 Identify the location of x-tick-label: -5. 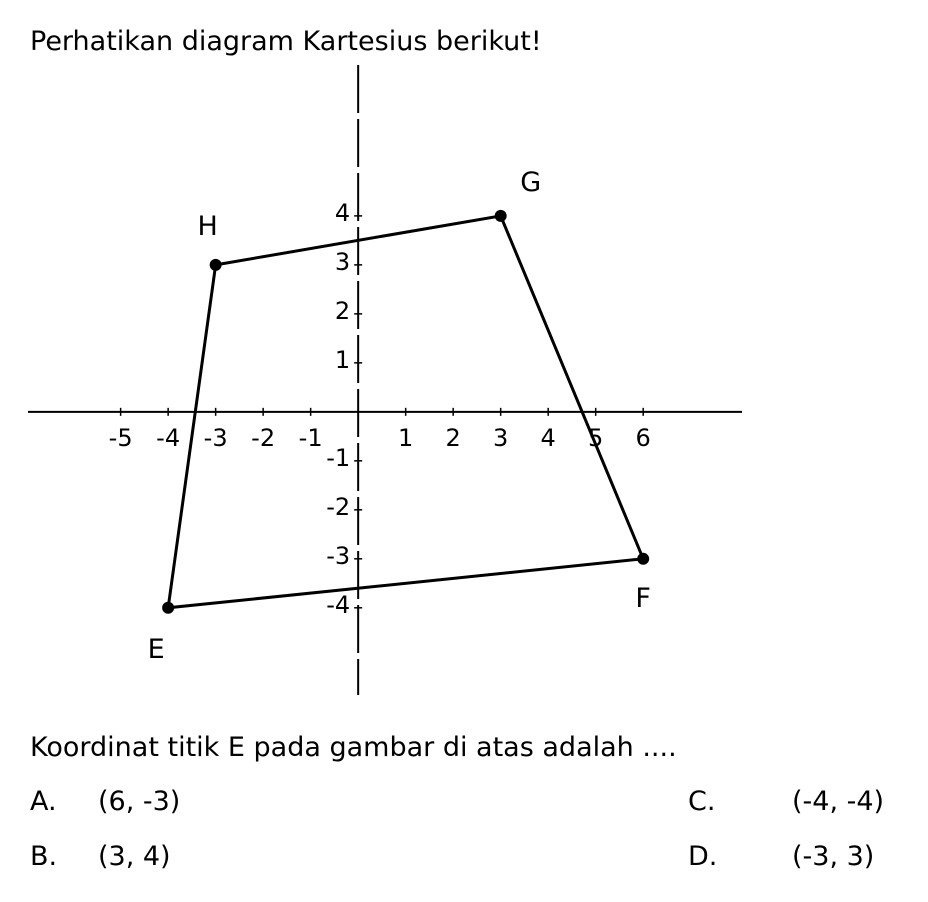
(121, 438).